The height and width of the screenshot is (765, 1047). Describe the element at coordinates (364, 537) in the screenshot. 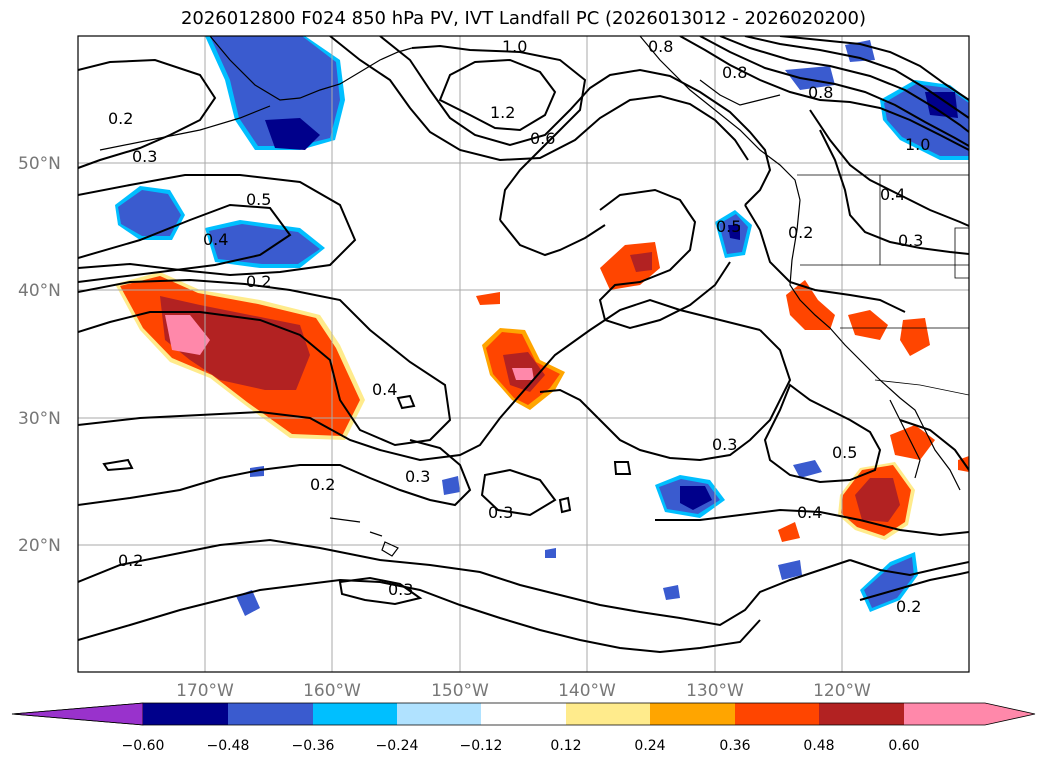

I see `islands` at that location.